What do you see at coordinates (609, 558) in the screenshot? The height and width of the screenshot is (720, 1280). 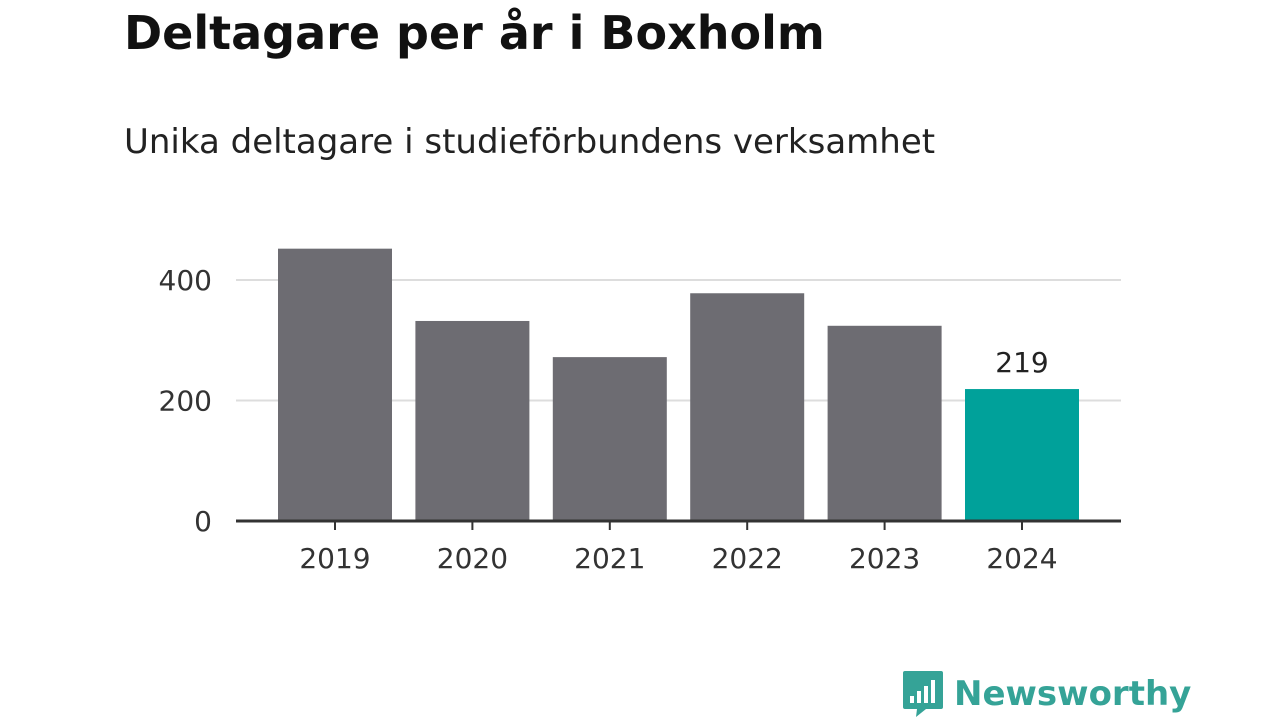 I see `x-tick-label: 2021` at bounding box center [609, 558].